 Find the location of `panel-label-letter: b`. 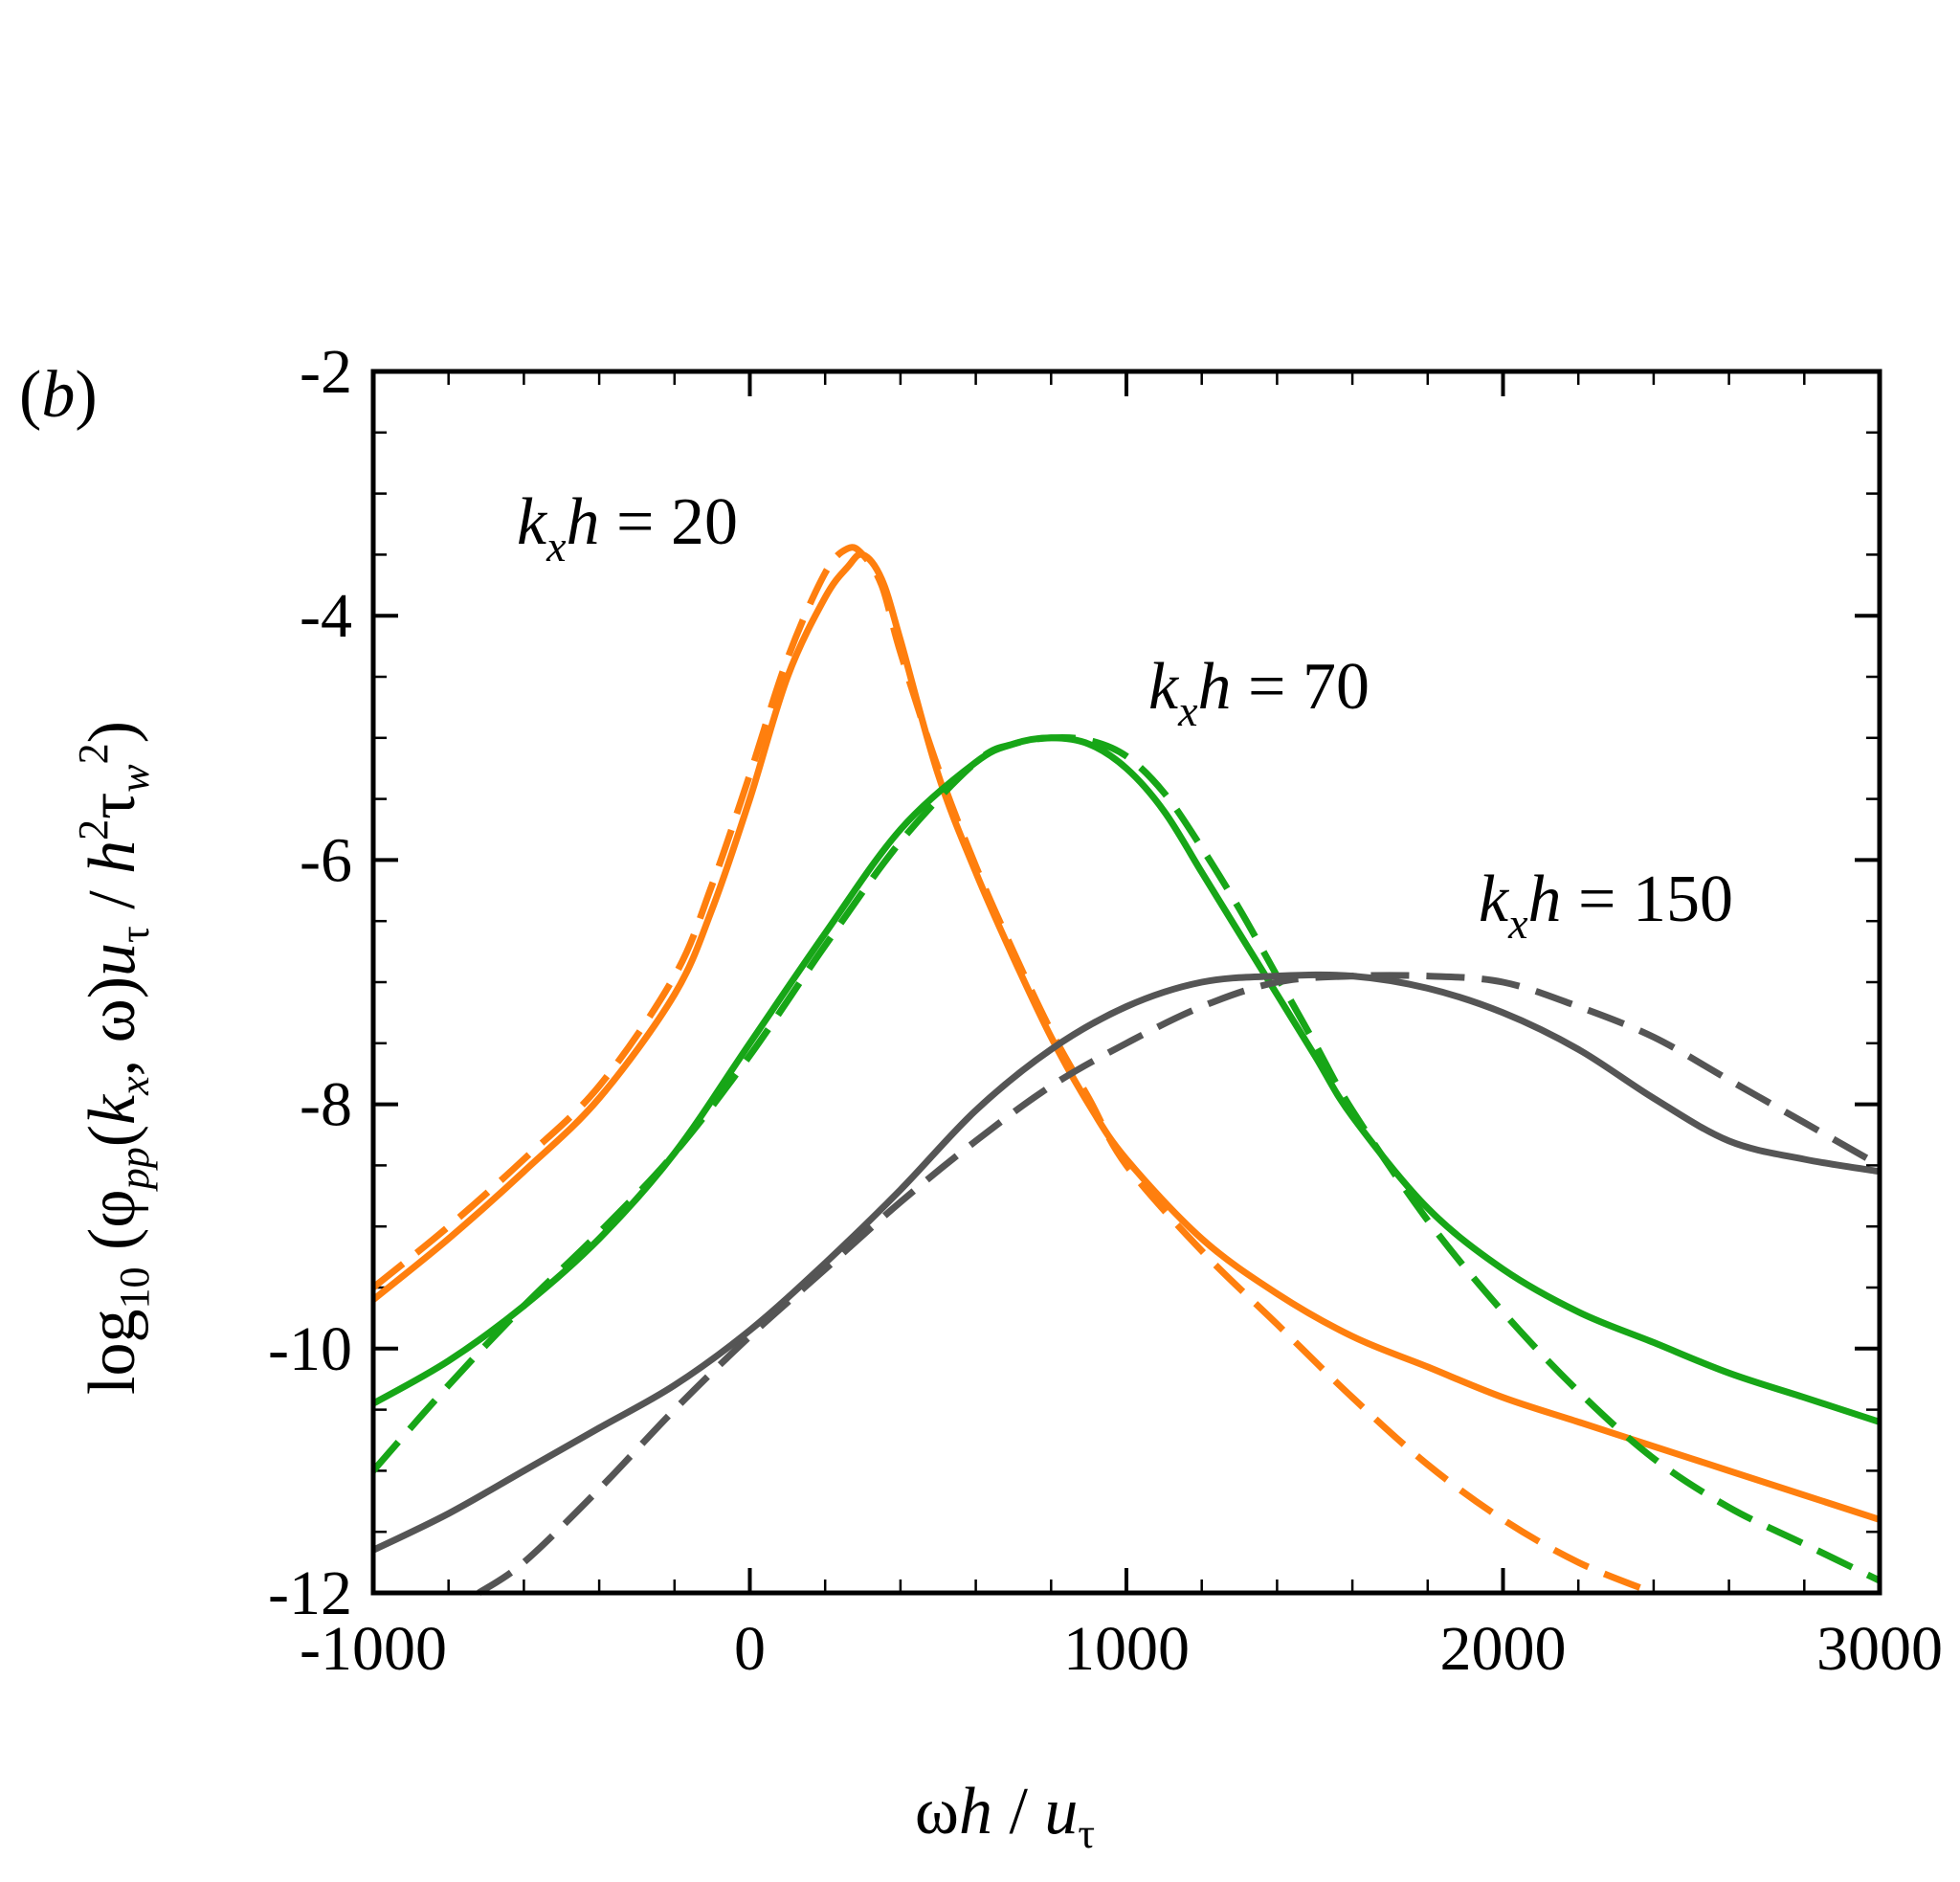

panel-label-letter: b is located at coordinates (58, 395).